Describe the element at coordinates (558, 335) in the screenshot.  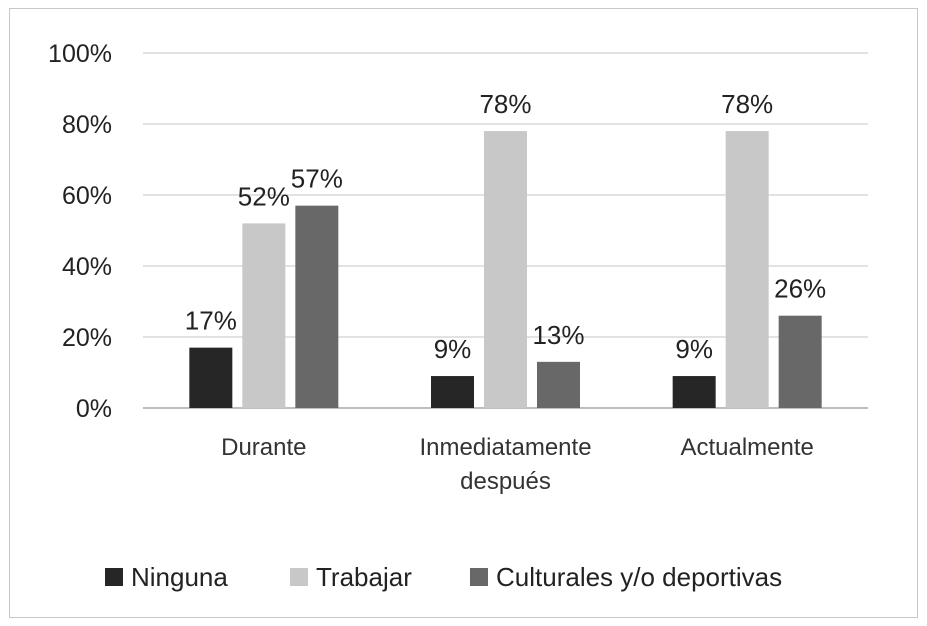
I see `data-label: 13%` at that location.